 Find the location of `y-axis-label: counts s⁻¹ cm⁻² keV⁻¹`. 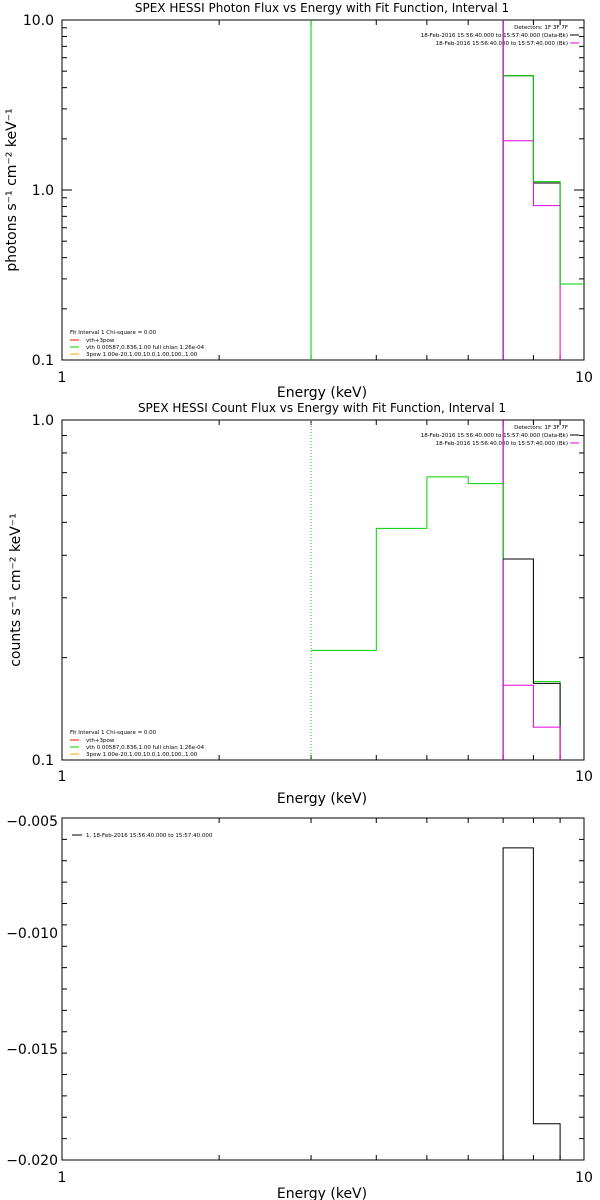

y-axis-label: counts s⁻¹ cm⁻² keV⁻¹ is located at coordinates (16, 590).